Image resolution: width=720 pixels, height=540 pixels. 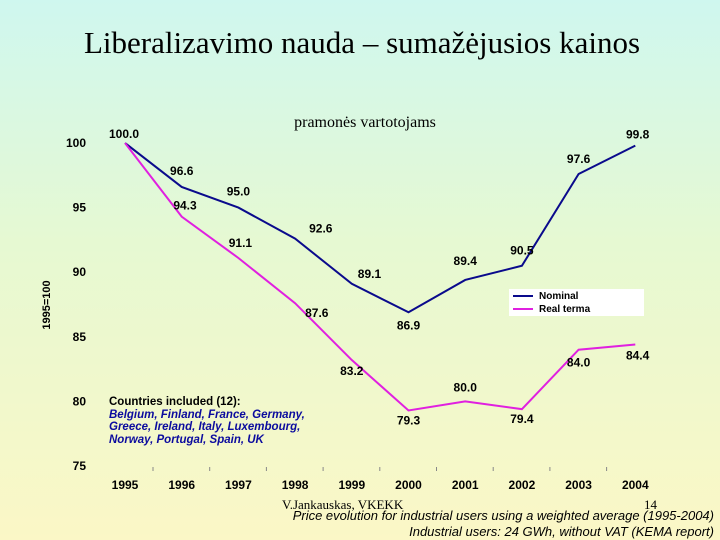 I want to click on chart-legend: Nominal Real terma, so click(x=576, y=302).